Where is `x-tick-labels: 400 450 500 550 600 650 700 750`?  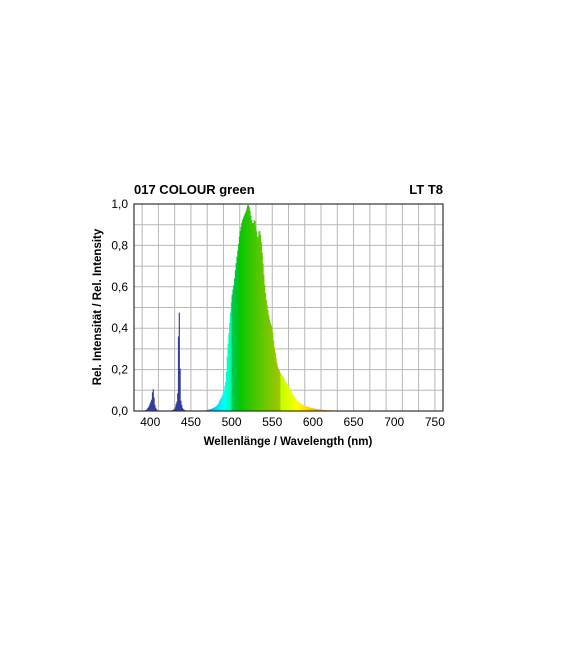
x-tick-labels: 400 450 500 550 600 650 700 750 is located at coordinates (292, 422).